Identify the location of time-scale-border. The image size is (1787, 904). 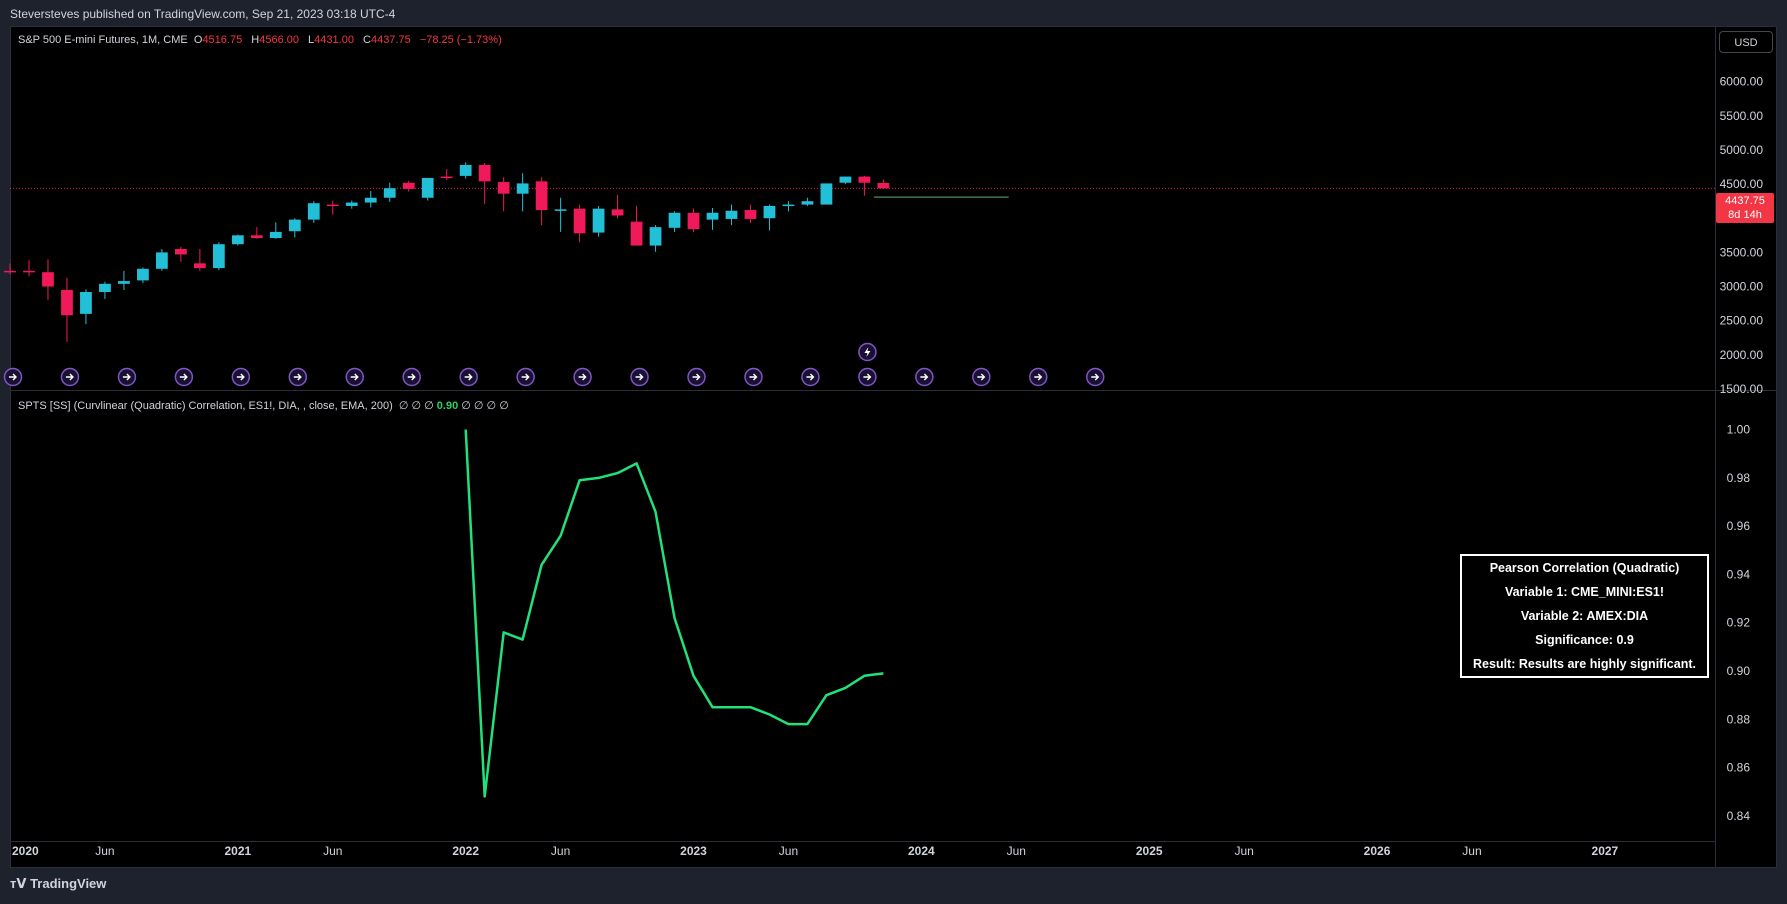
(863, 841).